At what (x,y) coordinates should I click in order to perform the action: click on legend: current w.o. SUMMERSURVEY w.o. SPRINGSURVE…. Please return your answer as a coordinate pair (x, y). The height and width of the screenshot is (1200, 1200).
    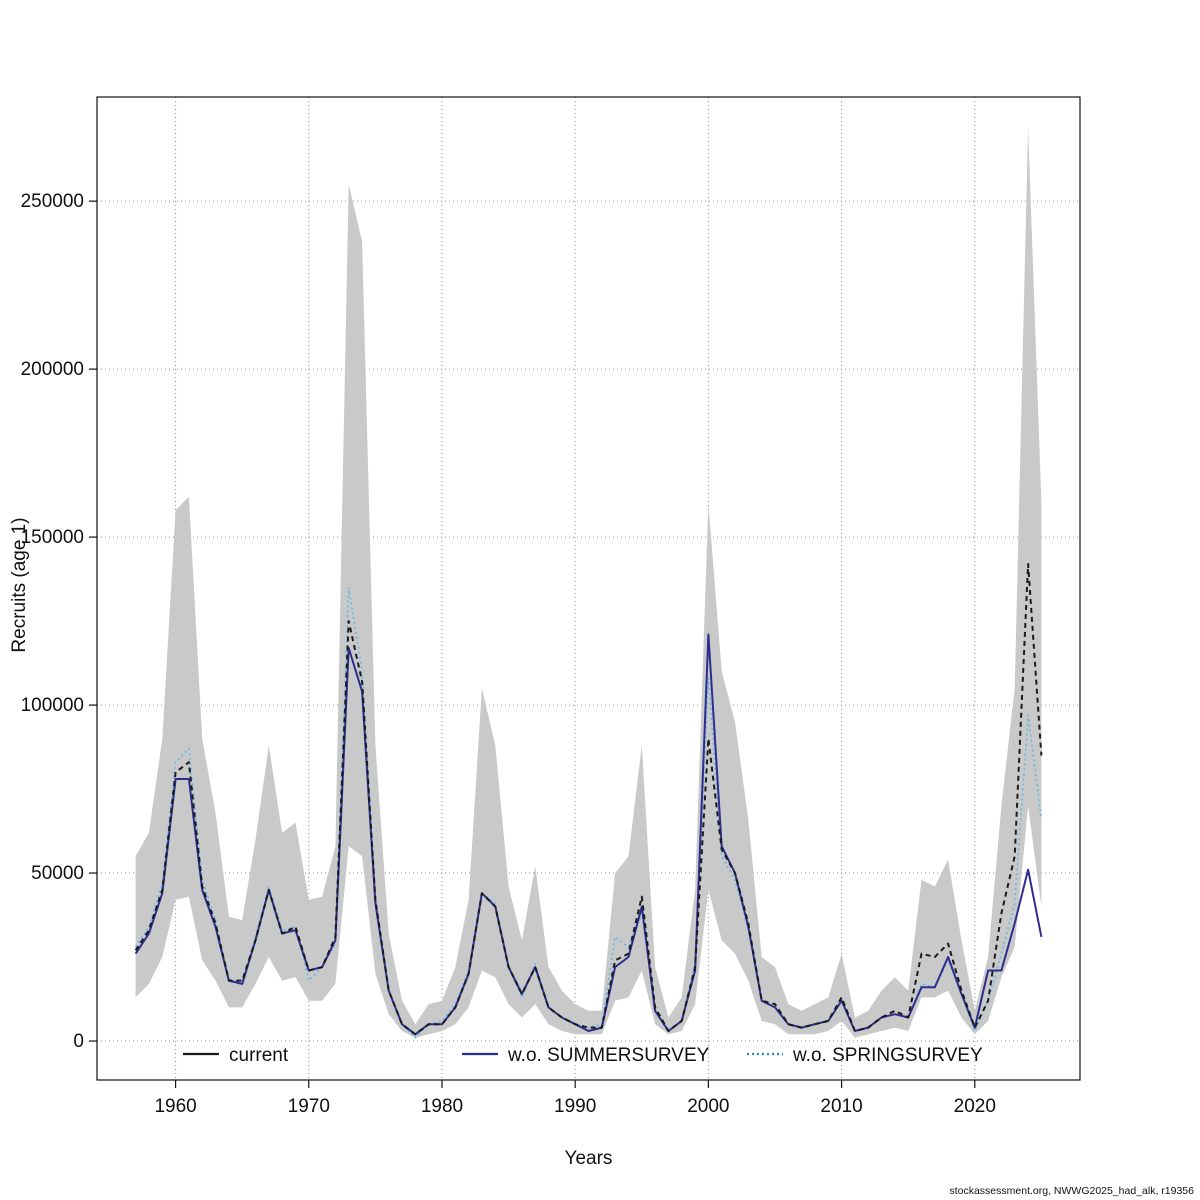
    Looking at the image, I should click on (583, 1055).